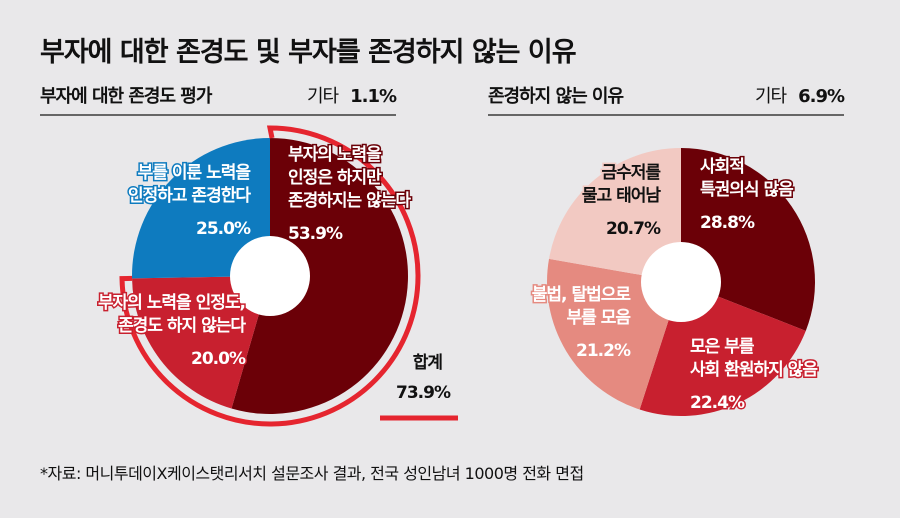 This screenshot has width=900, height=518. What do you see at coordinates (373, 96) in the screenshot?
I see `left-other-value: 1.1%` at bounding box center [373, 96].